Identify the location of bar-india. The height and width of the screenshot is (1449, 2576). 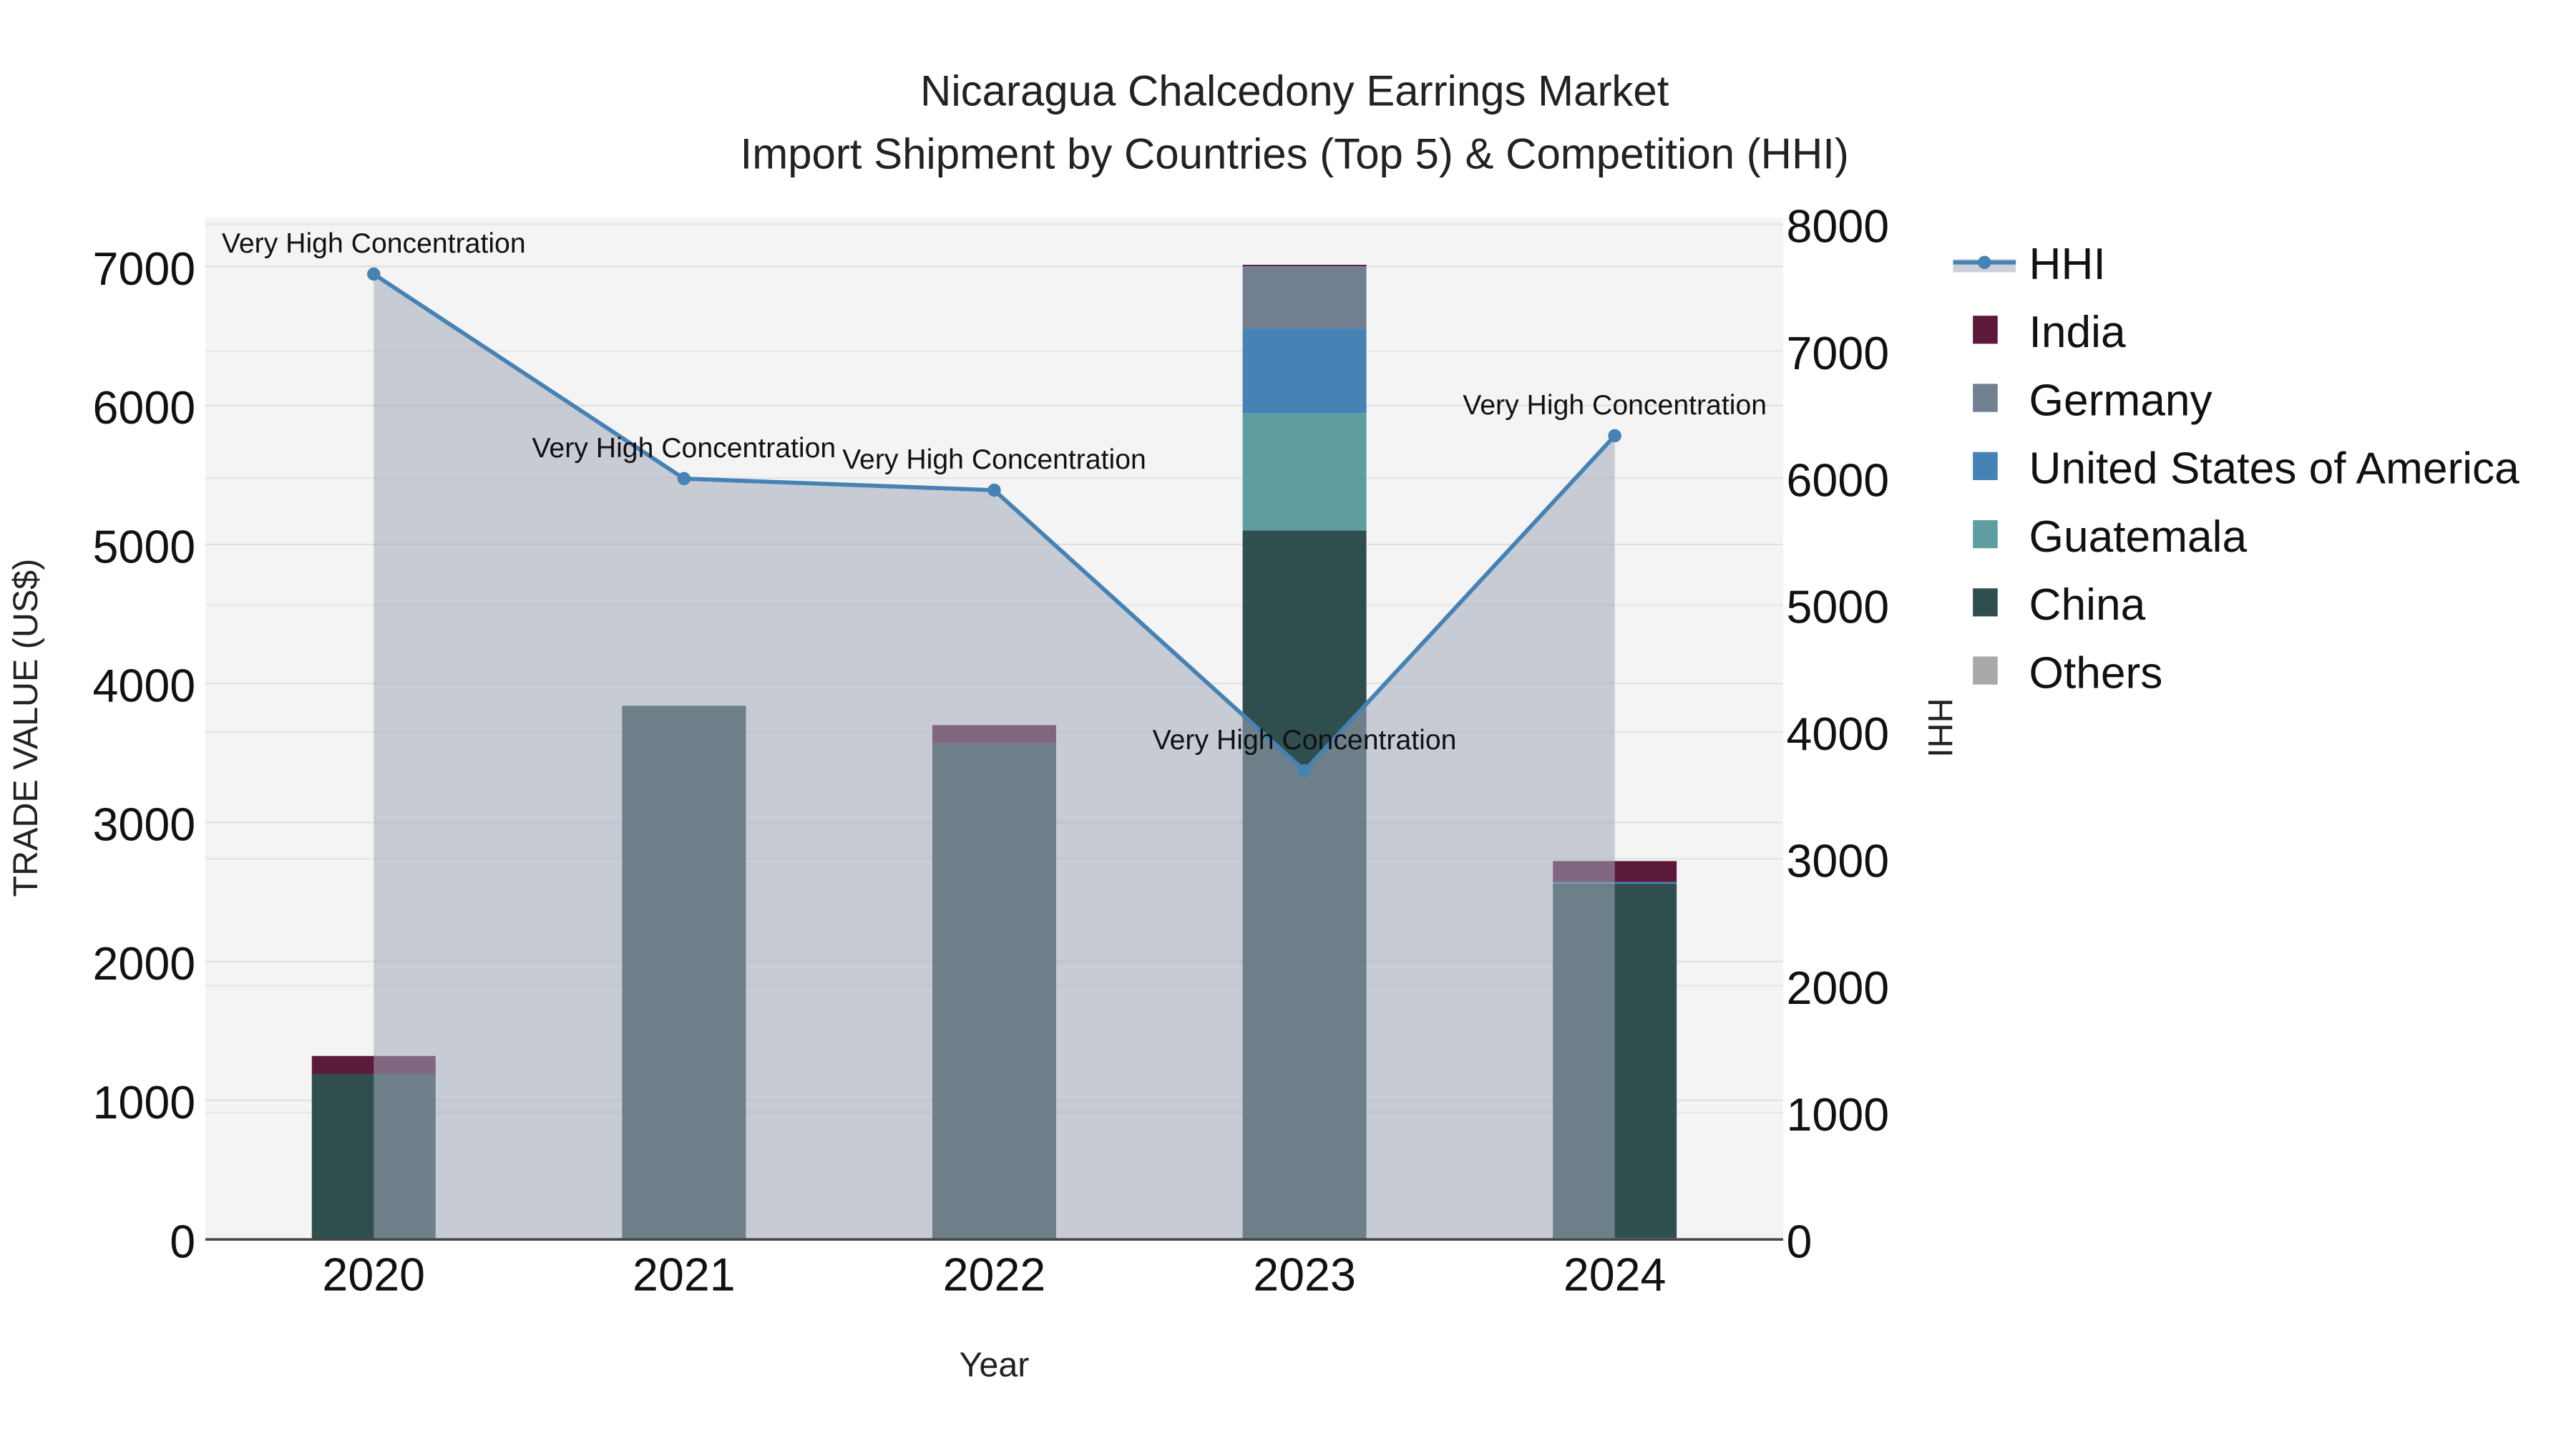
(1304, 266).